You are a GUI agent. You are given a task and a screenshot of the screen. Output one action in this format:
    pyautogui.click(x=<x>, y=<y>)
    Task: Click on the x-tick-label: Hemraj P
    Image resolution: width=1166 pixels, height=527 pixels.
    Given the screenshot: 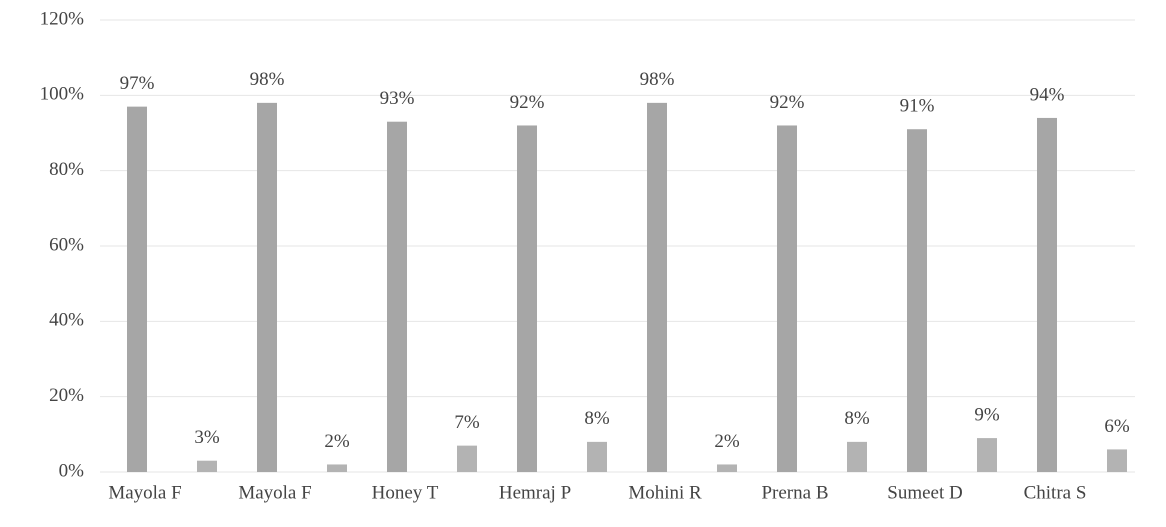 What is the action you would take?
    pyautogui.click(x=535, y=492)
    